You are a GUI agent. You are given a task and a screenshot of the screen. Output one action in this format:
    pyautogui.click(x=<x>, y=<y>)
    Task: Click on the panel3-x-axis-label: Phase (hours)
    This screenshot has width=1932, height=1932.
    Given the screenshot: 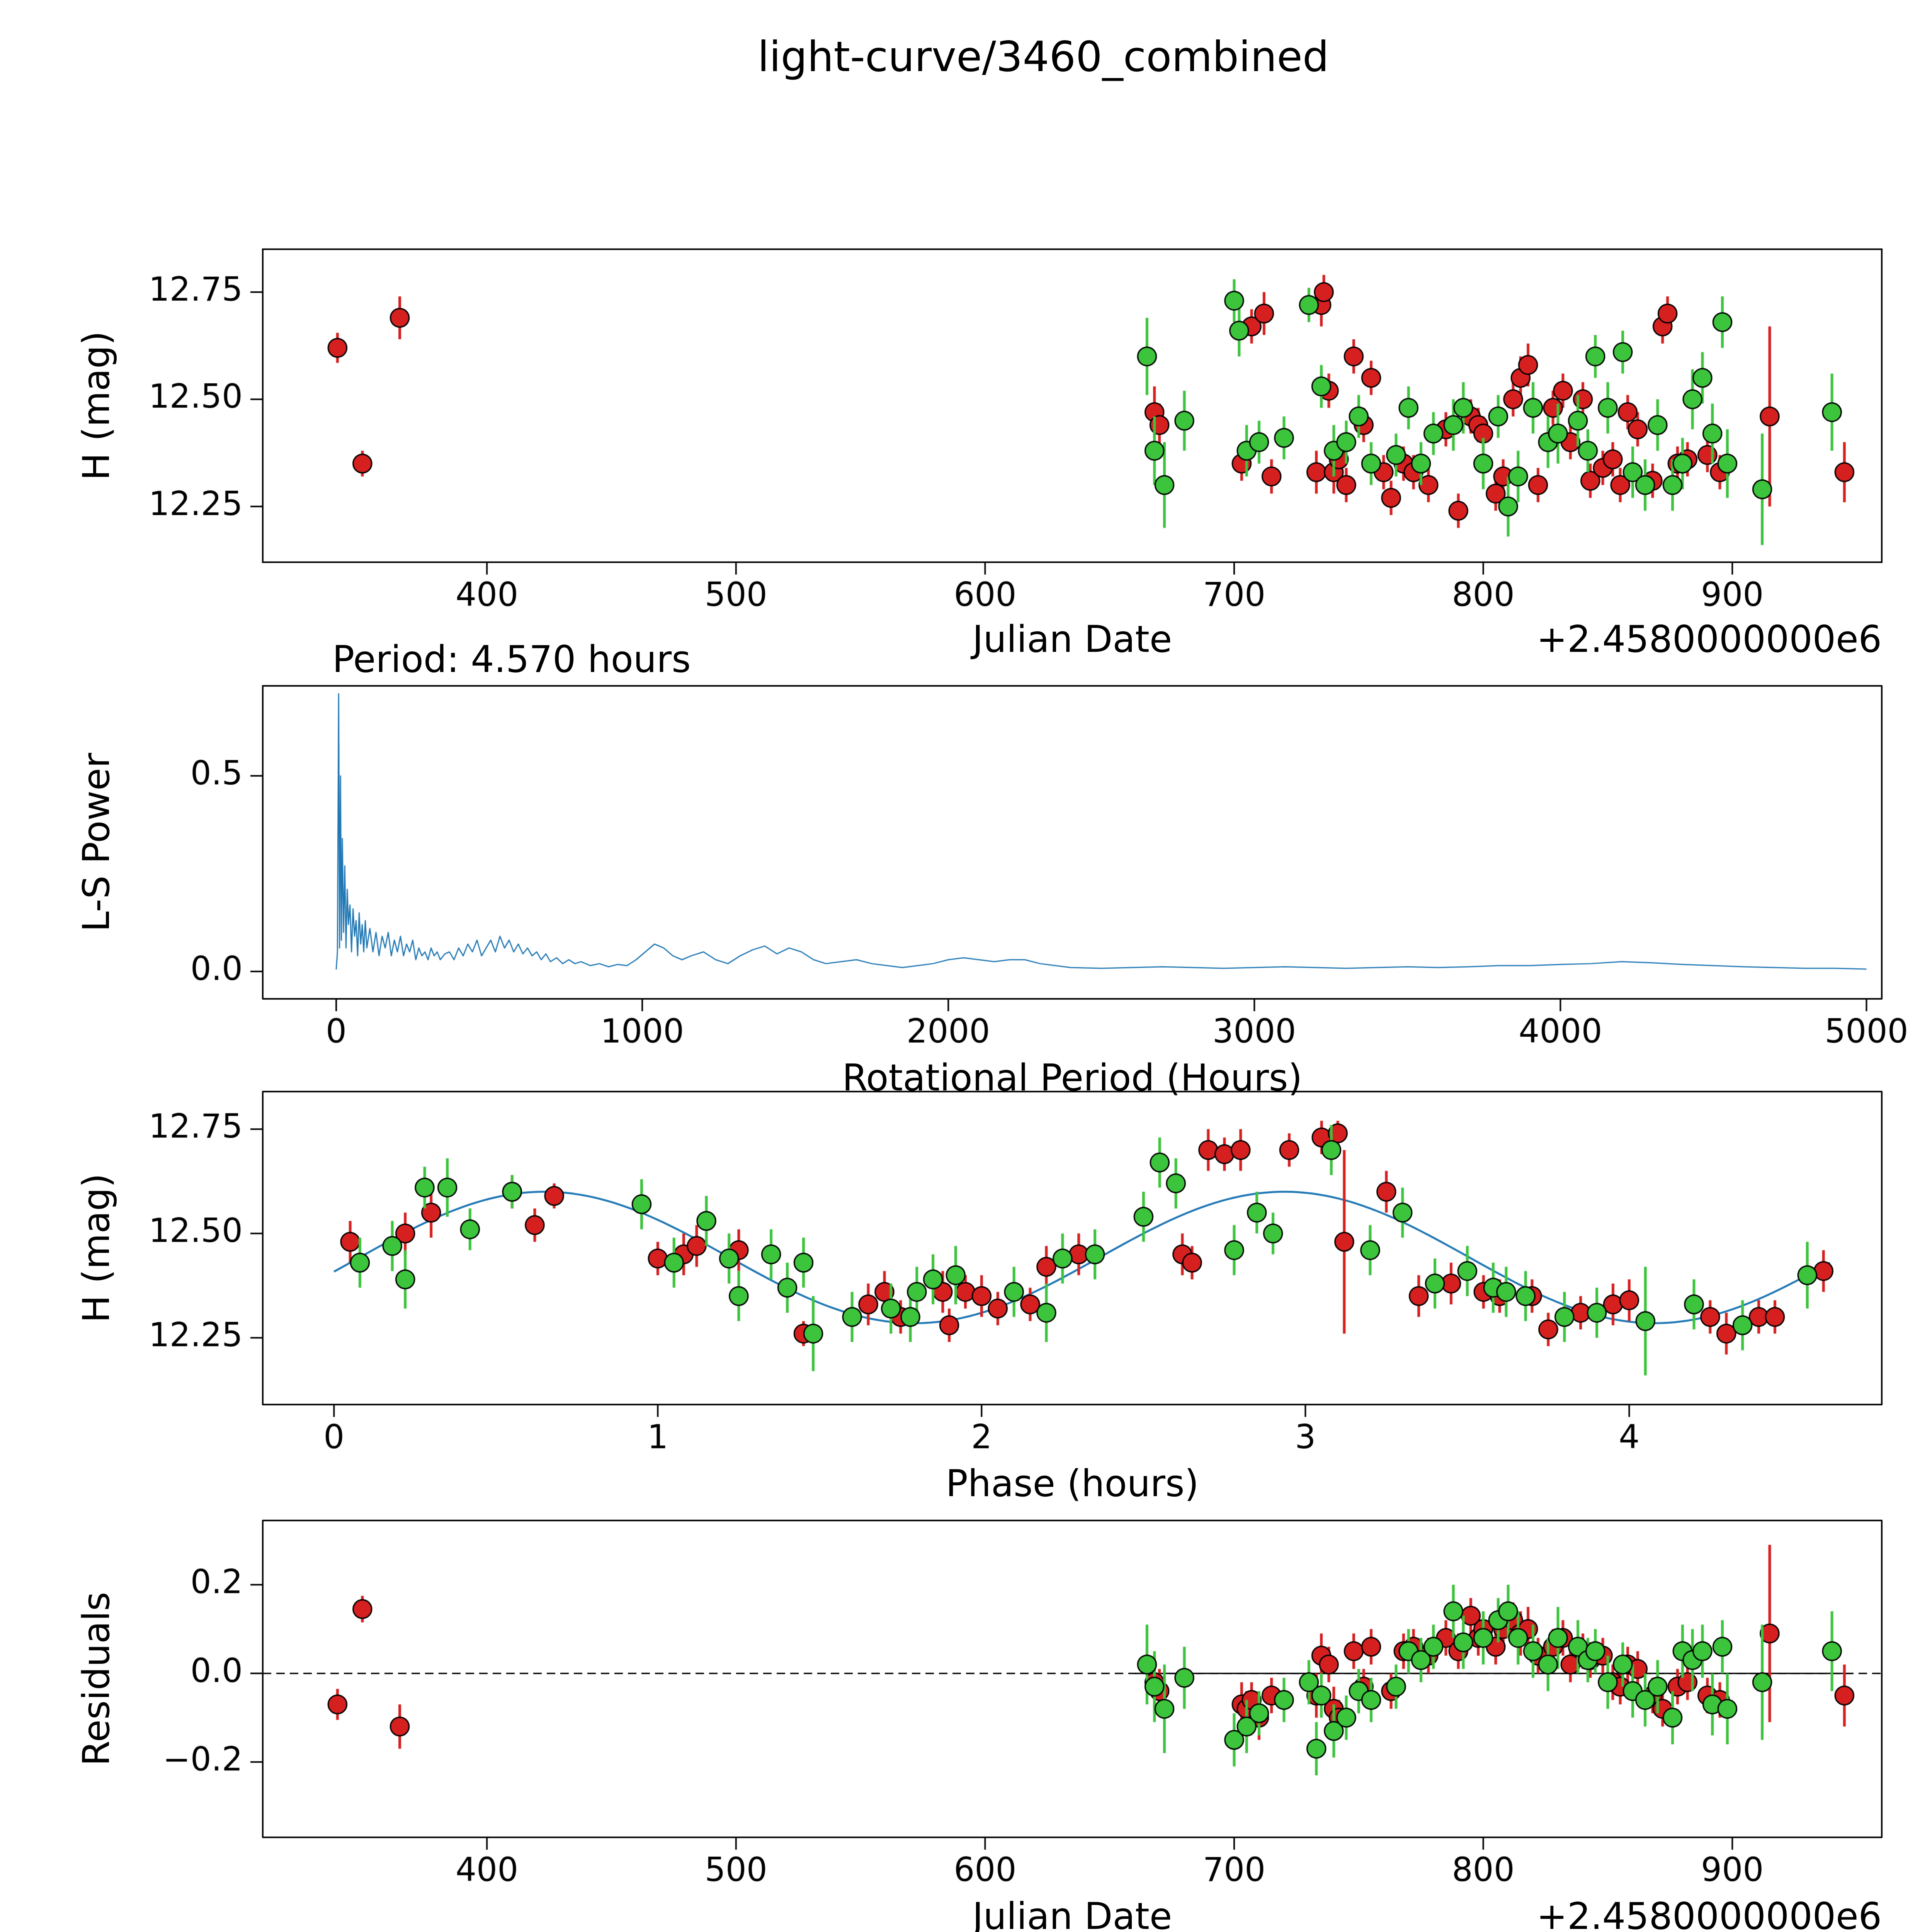 What is the action you would take?
    pyautogui.click(x=1072, y=1484)
    